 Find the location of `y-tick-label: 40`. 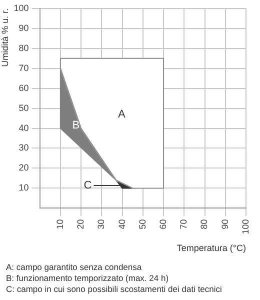

y-tick-label: 40 is located at coordinates (23, 127).